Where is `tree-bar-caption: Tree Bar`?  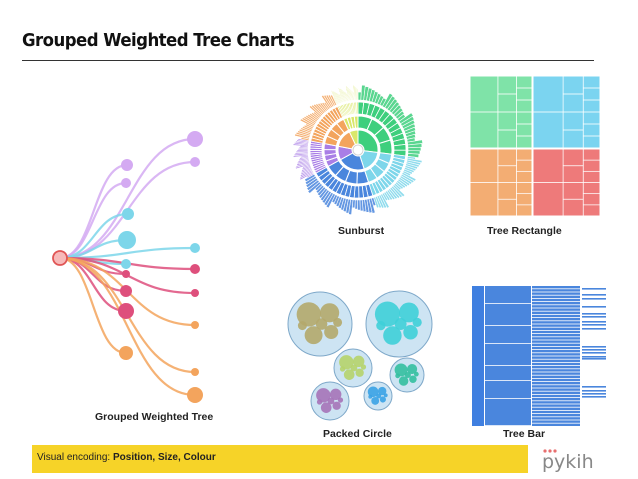 tree-bar-caption: Tree Bar is located at coordinates (524, 434).